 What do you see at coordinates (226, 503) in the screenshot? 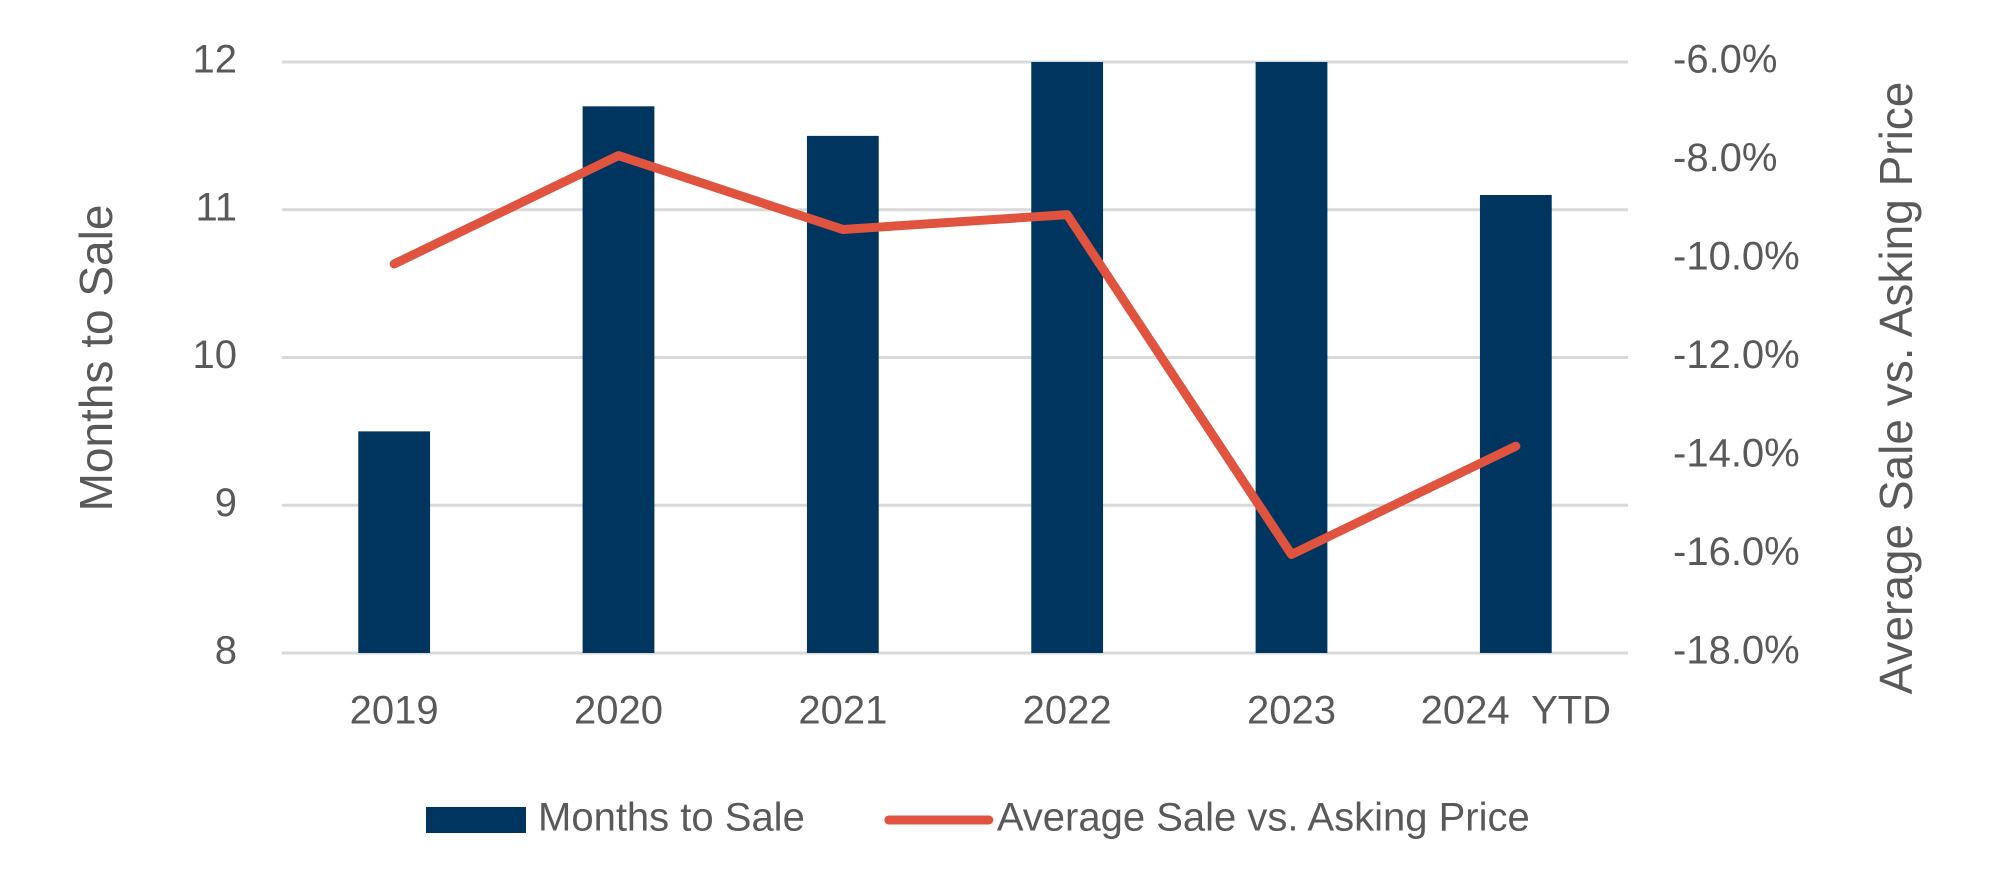
I see `y-tick-label: 9` at bounding box center [226, 503].